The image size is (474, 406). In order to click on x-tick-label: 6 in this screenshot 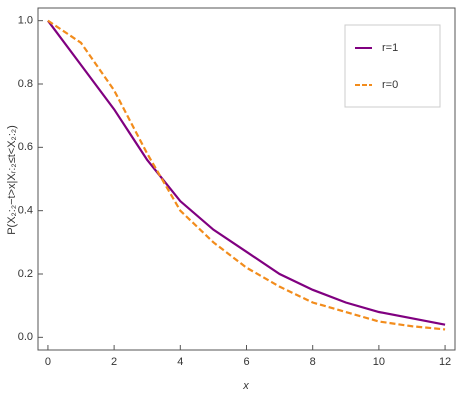, I will do `click(246, 362)`.